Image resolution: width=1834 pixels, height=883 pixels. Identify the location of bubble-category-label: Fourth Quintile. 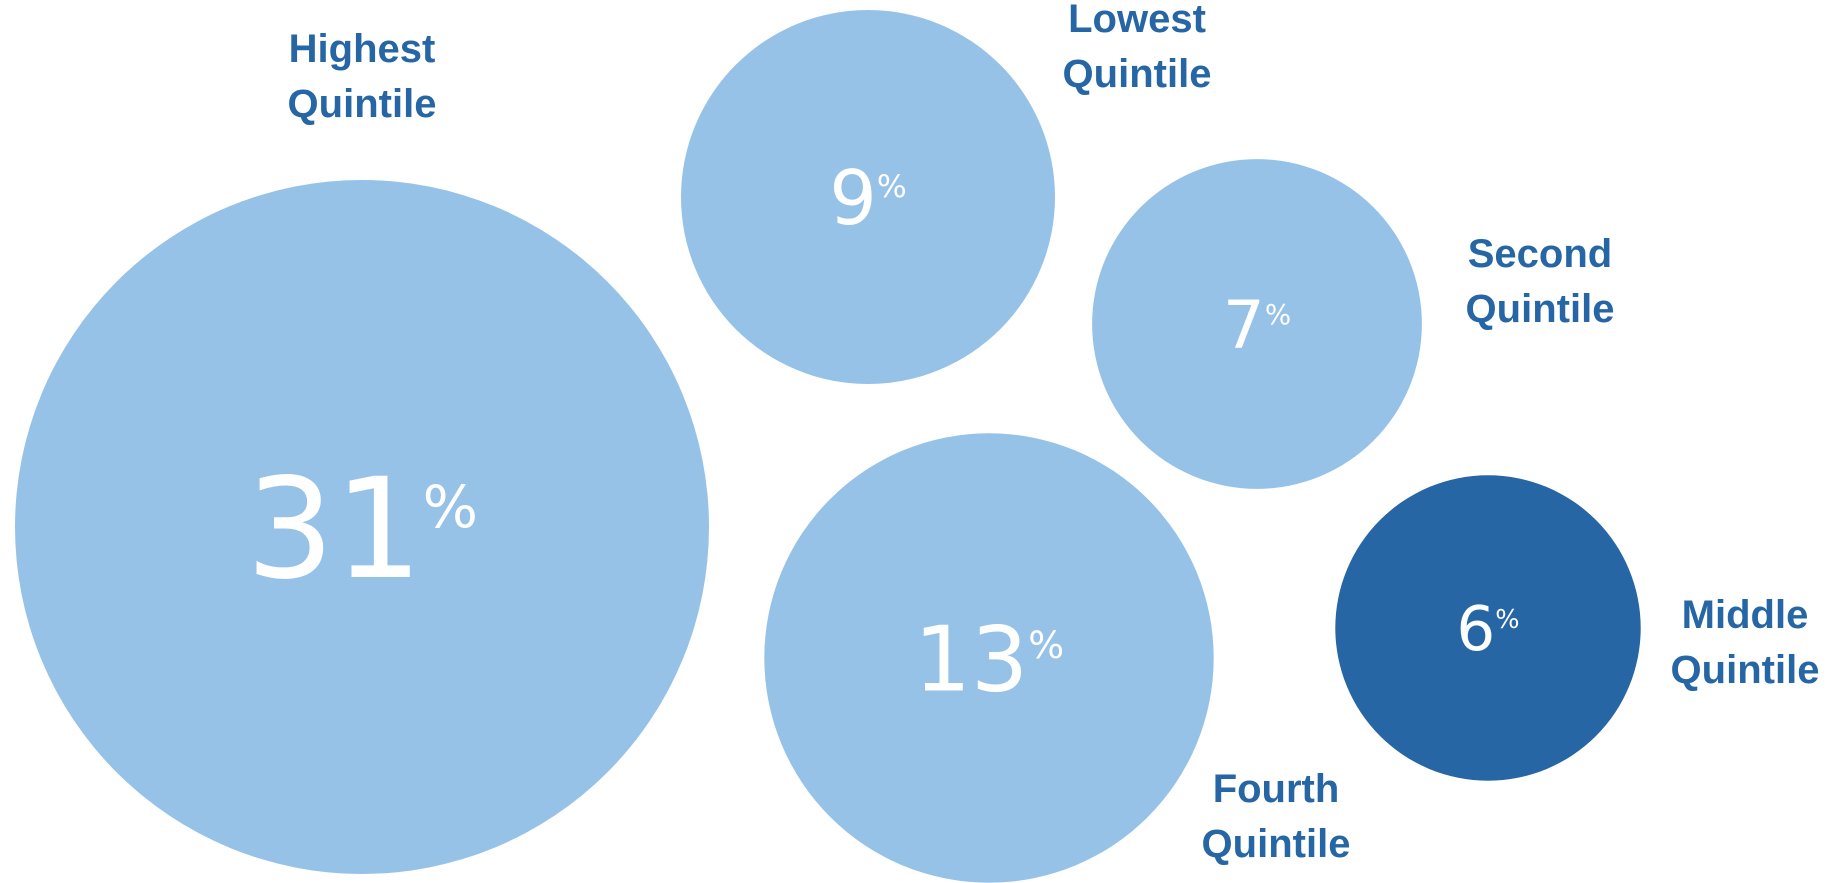
(1276, 816).